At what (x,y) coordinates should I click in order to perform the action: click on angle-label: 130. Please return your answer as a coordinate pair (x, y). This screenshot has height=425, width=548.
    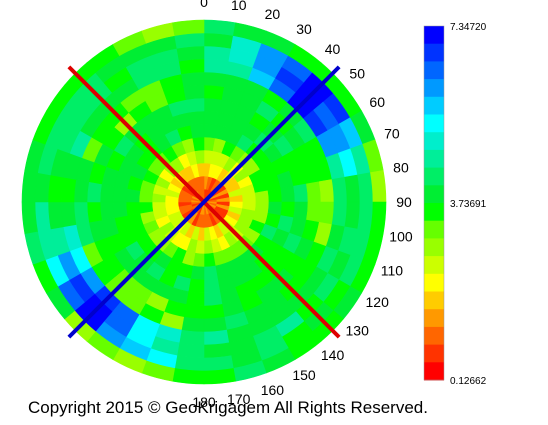
    Looking at the image, I should click on (358, 331).